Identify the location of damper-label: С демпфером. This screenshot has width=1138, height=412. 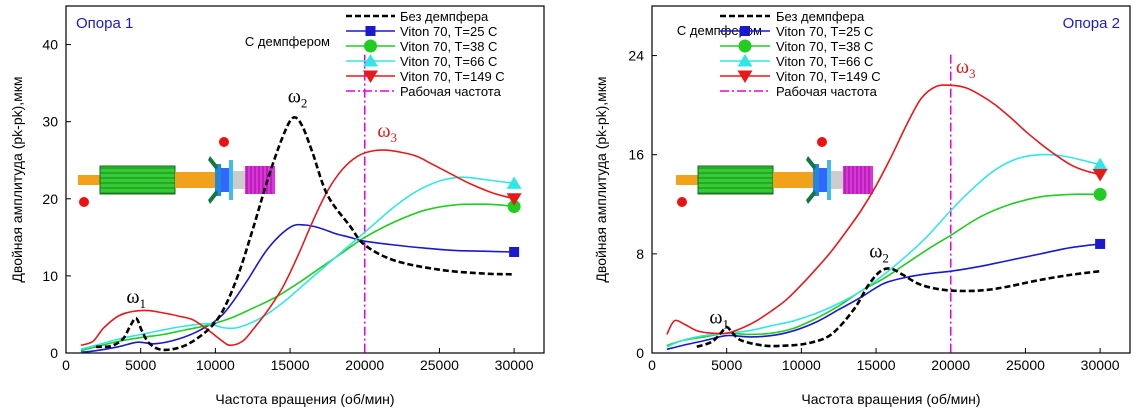
(287, 41).